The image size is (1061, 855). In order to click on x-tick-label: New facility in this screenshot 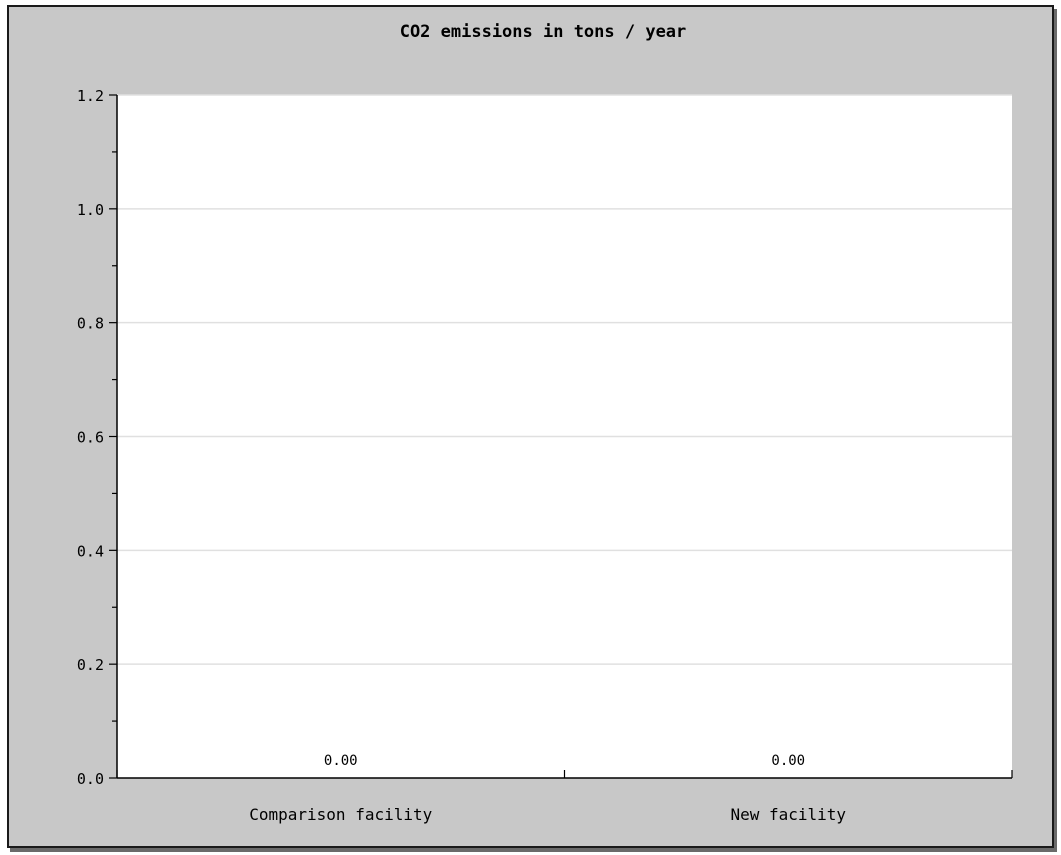, I will do `click(788, 814)`.